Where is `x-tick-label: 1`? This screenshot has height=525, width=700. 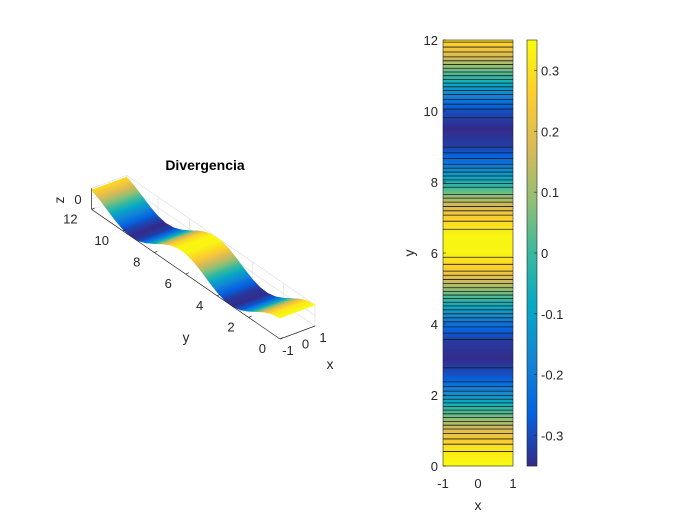 x-tick-label: 1 is located at coordinates (322, 337).